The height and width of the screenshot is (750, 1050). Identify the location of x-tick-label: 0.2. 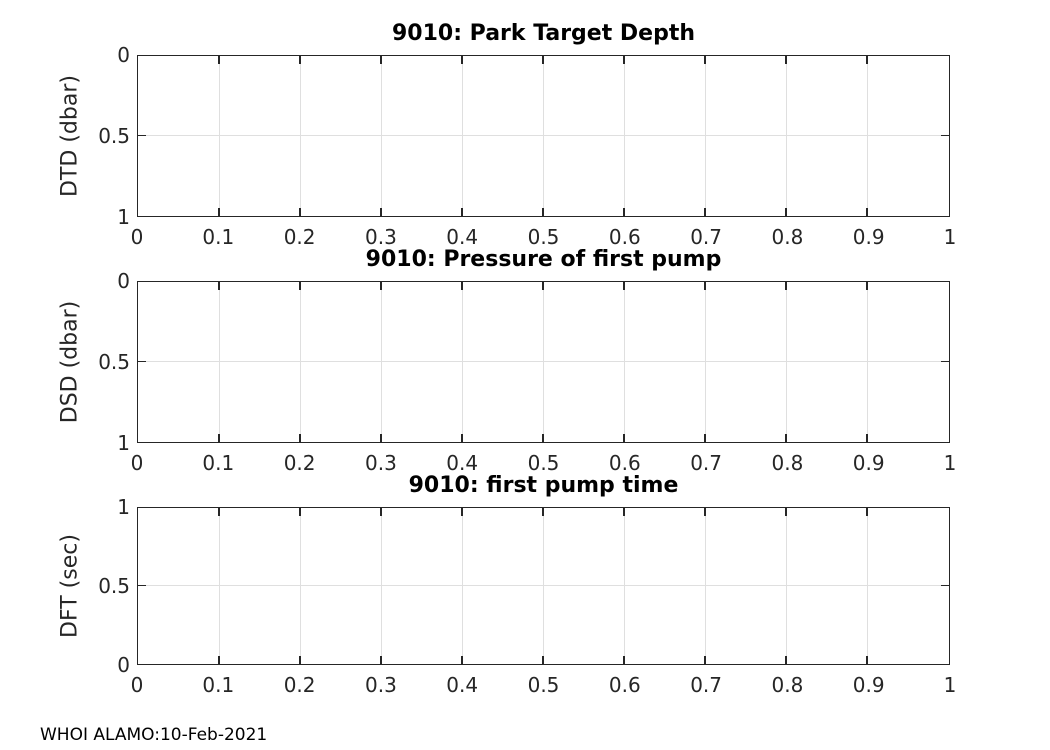
(299, 685).